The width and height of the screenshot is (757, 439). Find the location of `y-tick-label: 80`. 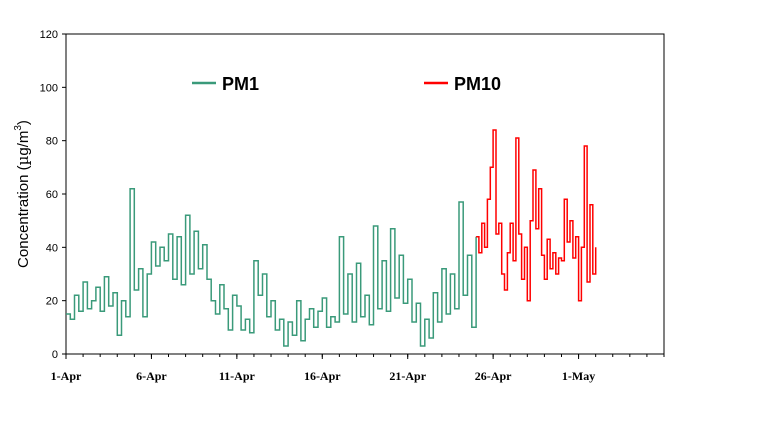

y-tick-label: 80 is located at coordinates (52, 142).